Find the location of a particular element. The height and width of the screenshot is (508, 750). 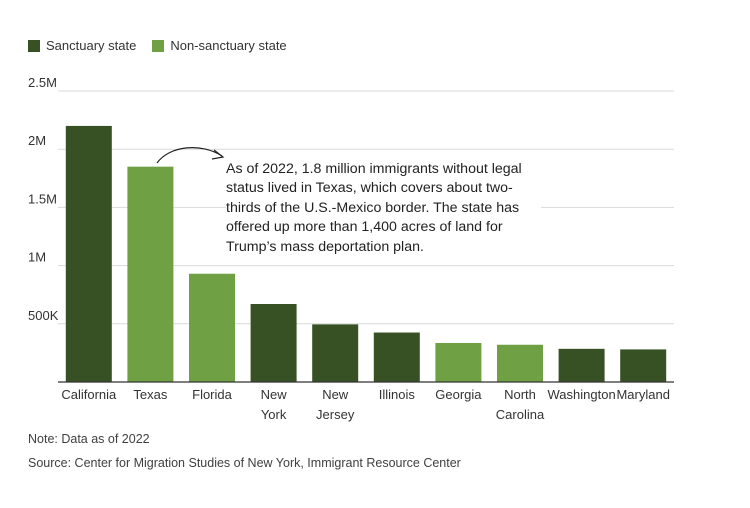

legend-label-sanctuary: Sanctuary state is located at coordinates (91, 45).